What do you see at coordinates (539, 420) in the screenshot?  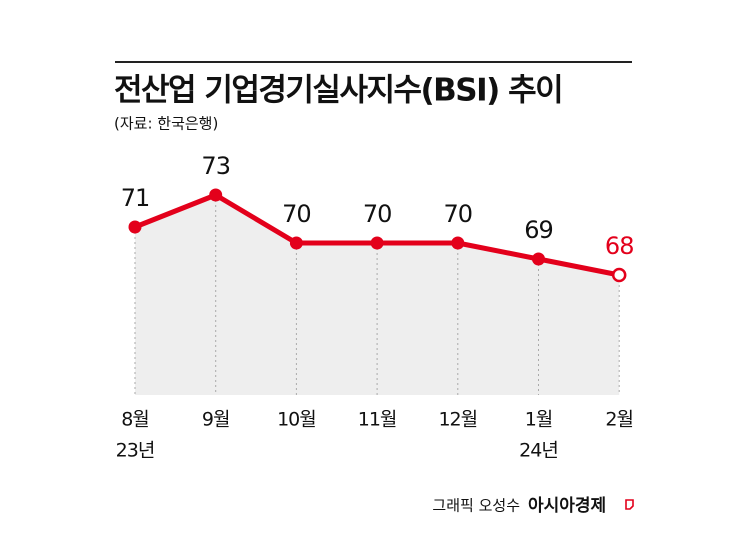 I see `x-tick-label: 1월` at bounding box center [539, 420].